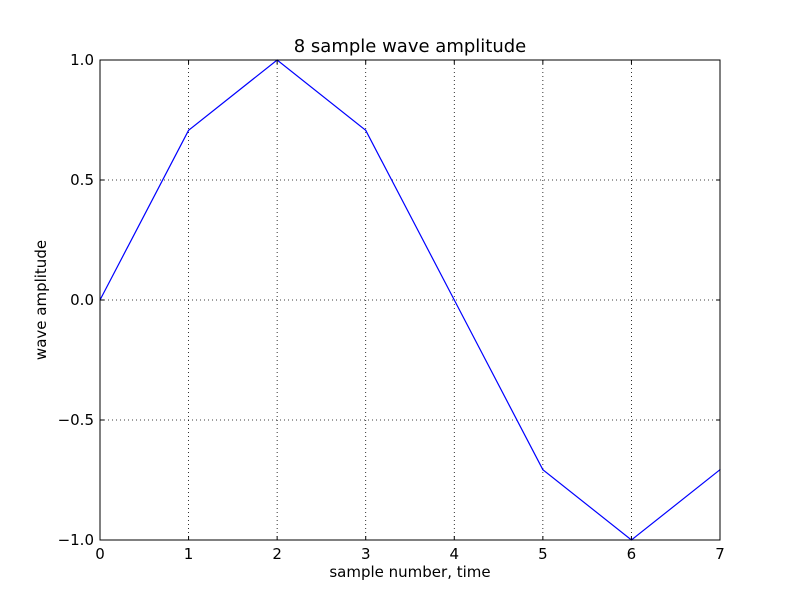  Describe the element at coordinates (410, 554) in the screenshot. I see `x-tick-labels: 0 1 2 3 4 5 6 7` at that location.